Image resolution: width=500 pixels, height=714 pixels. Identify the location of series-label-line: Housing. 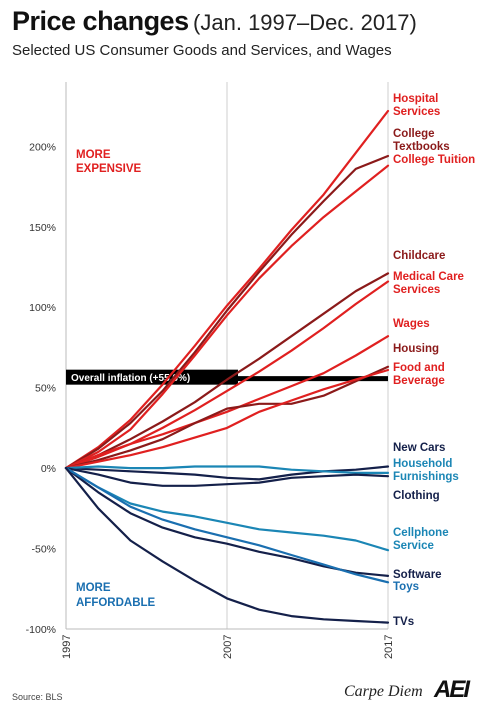
(416, 349).